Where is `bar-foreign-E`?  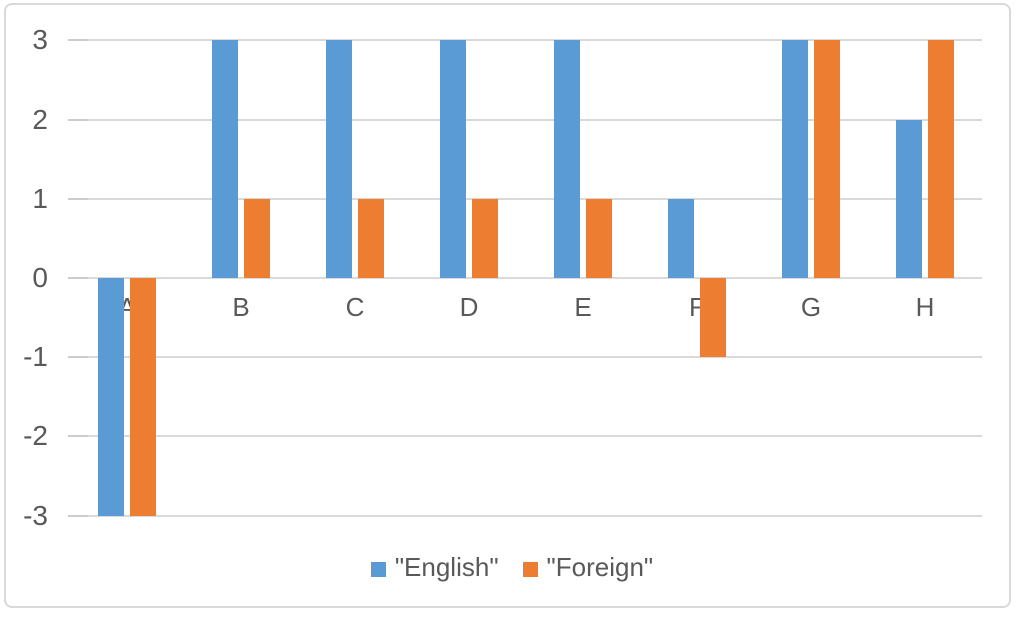 bar-foreign-E is located at coordinates (599, 238).